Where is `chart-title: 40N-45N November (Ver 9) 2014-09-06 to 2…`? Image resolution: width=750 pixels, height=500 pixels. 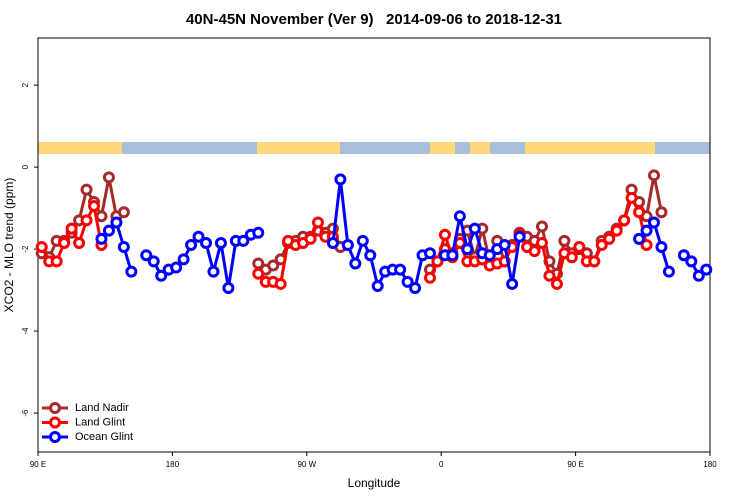
chart-title: 40N-45N November (Ver 9) 2014-09-06 to 2… is located at coordinates (374, 19).